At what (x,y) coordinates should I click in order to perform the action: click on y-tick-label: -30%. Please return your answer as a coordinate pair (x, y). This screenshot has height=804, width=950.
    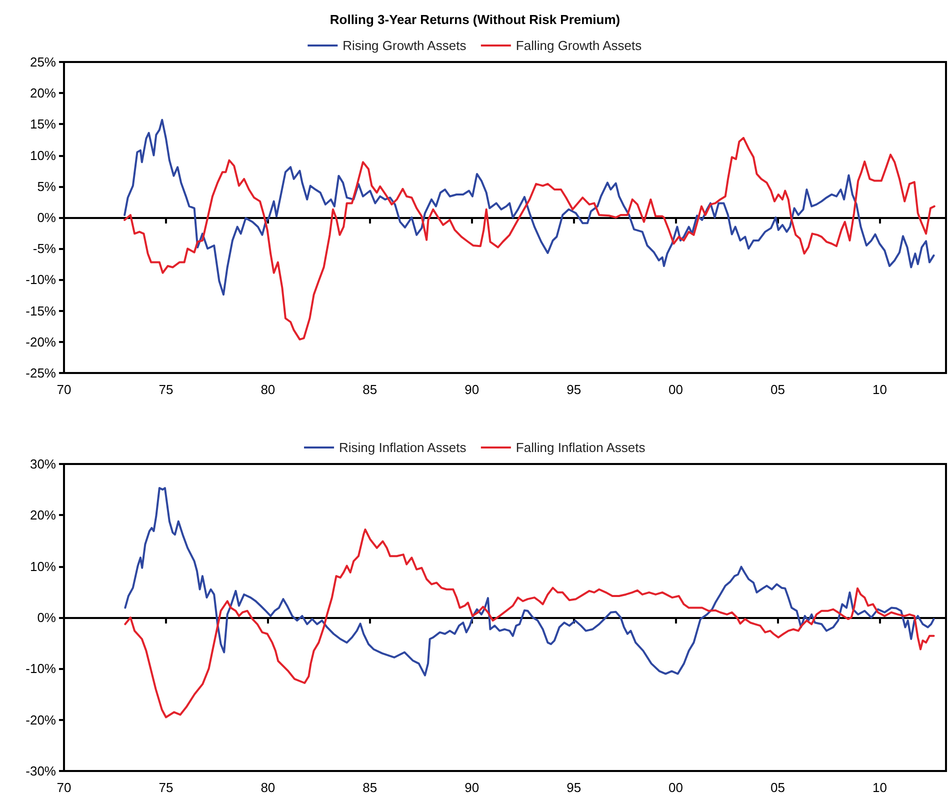
    Looking at the image, I should click on (41, 771).